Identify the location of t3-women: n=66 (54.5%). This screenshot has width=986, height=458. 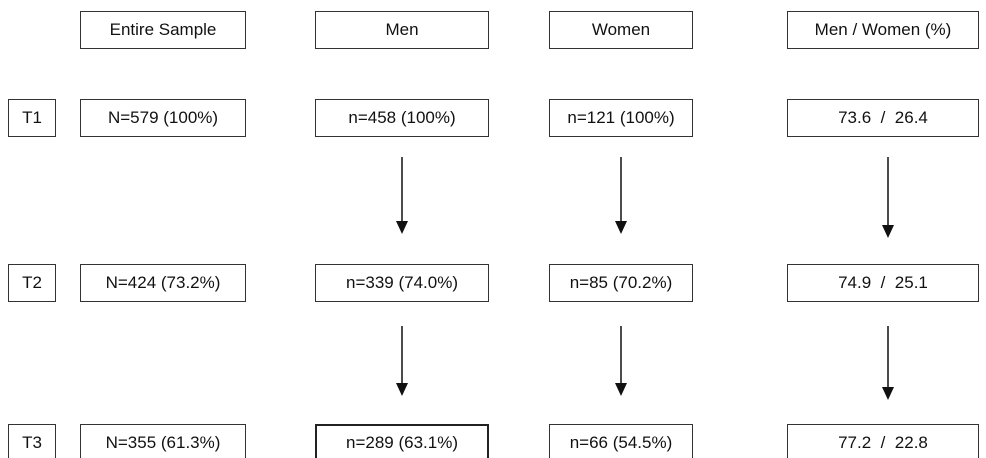
(621, 441).